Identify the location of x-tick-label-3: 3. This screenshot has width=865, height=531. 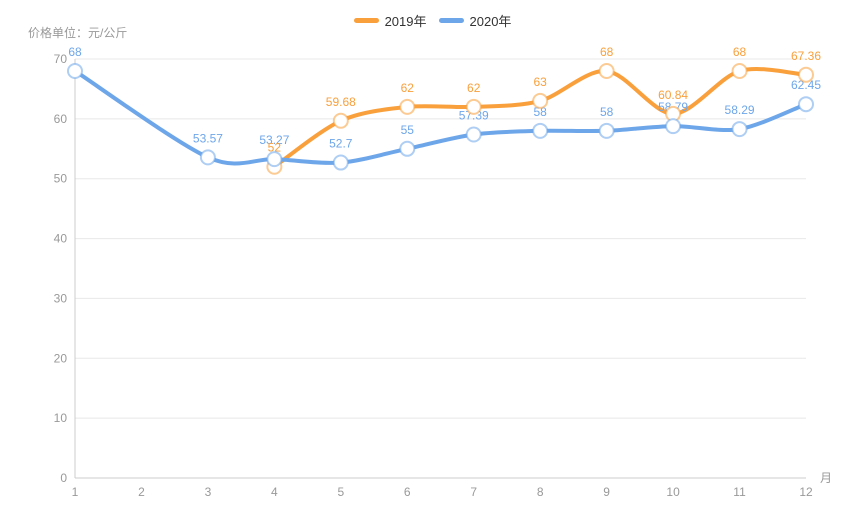
(208, 492).